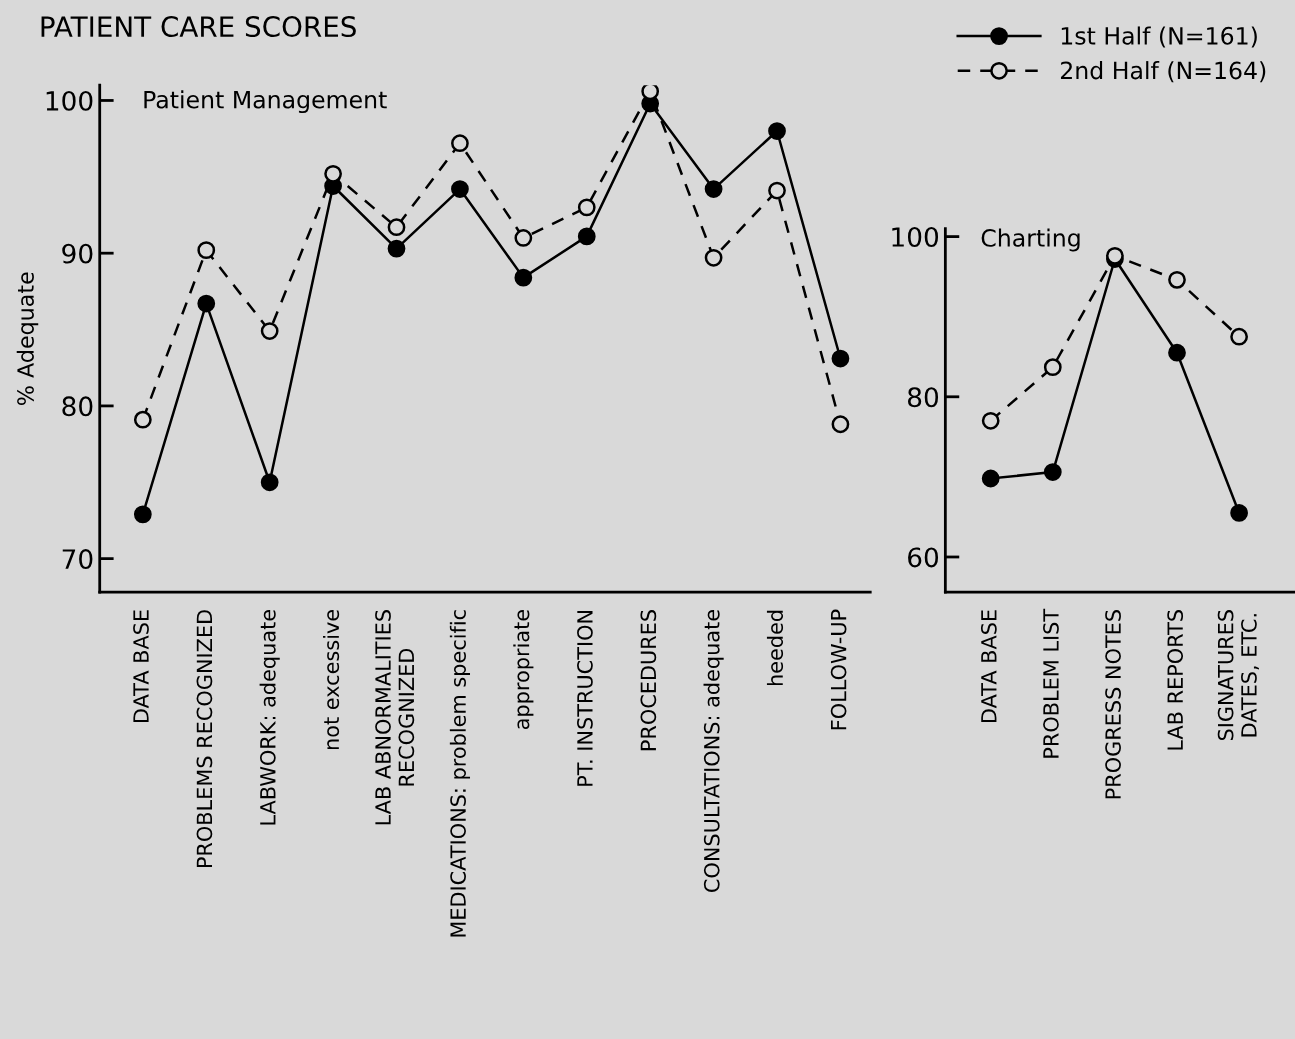  What do you see at coordinates (838, 669) in the screenshot?
I see `x-tick-label: FOLLOW-UP` at bounding box center [838, 669].